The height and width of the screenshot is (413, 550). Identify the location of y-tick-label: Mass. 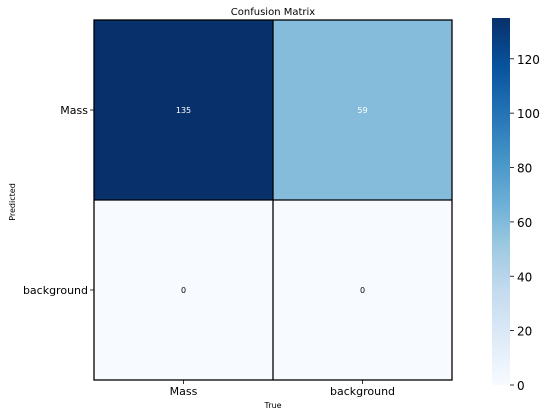
(74, 110).